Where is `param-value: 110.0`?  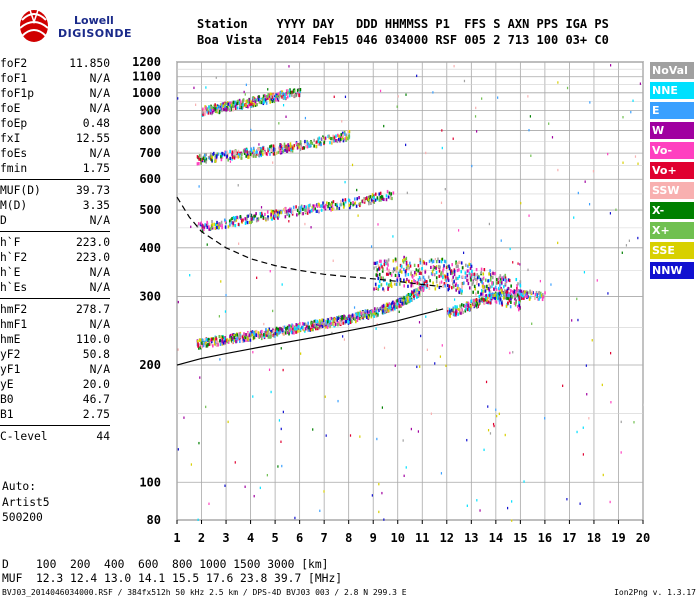 param-value: 110.0 is located at coordinates (92, 339).